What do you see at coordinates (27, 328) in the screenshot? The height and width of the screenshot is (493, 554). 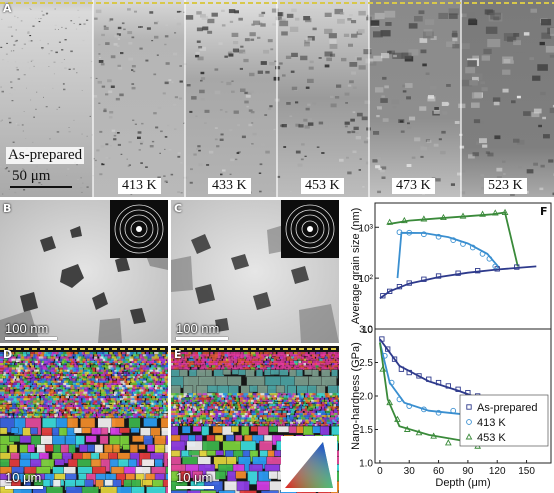 I see `panel-b-scale-label: 100 nm` at bounding box center [27, 328].